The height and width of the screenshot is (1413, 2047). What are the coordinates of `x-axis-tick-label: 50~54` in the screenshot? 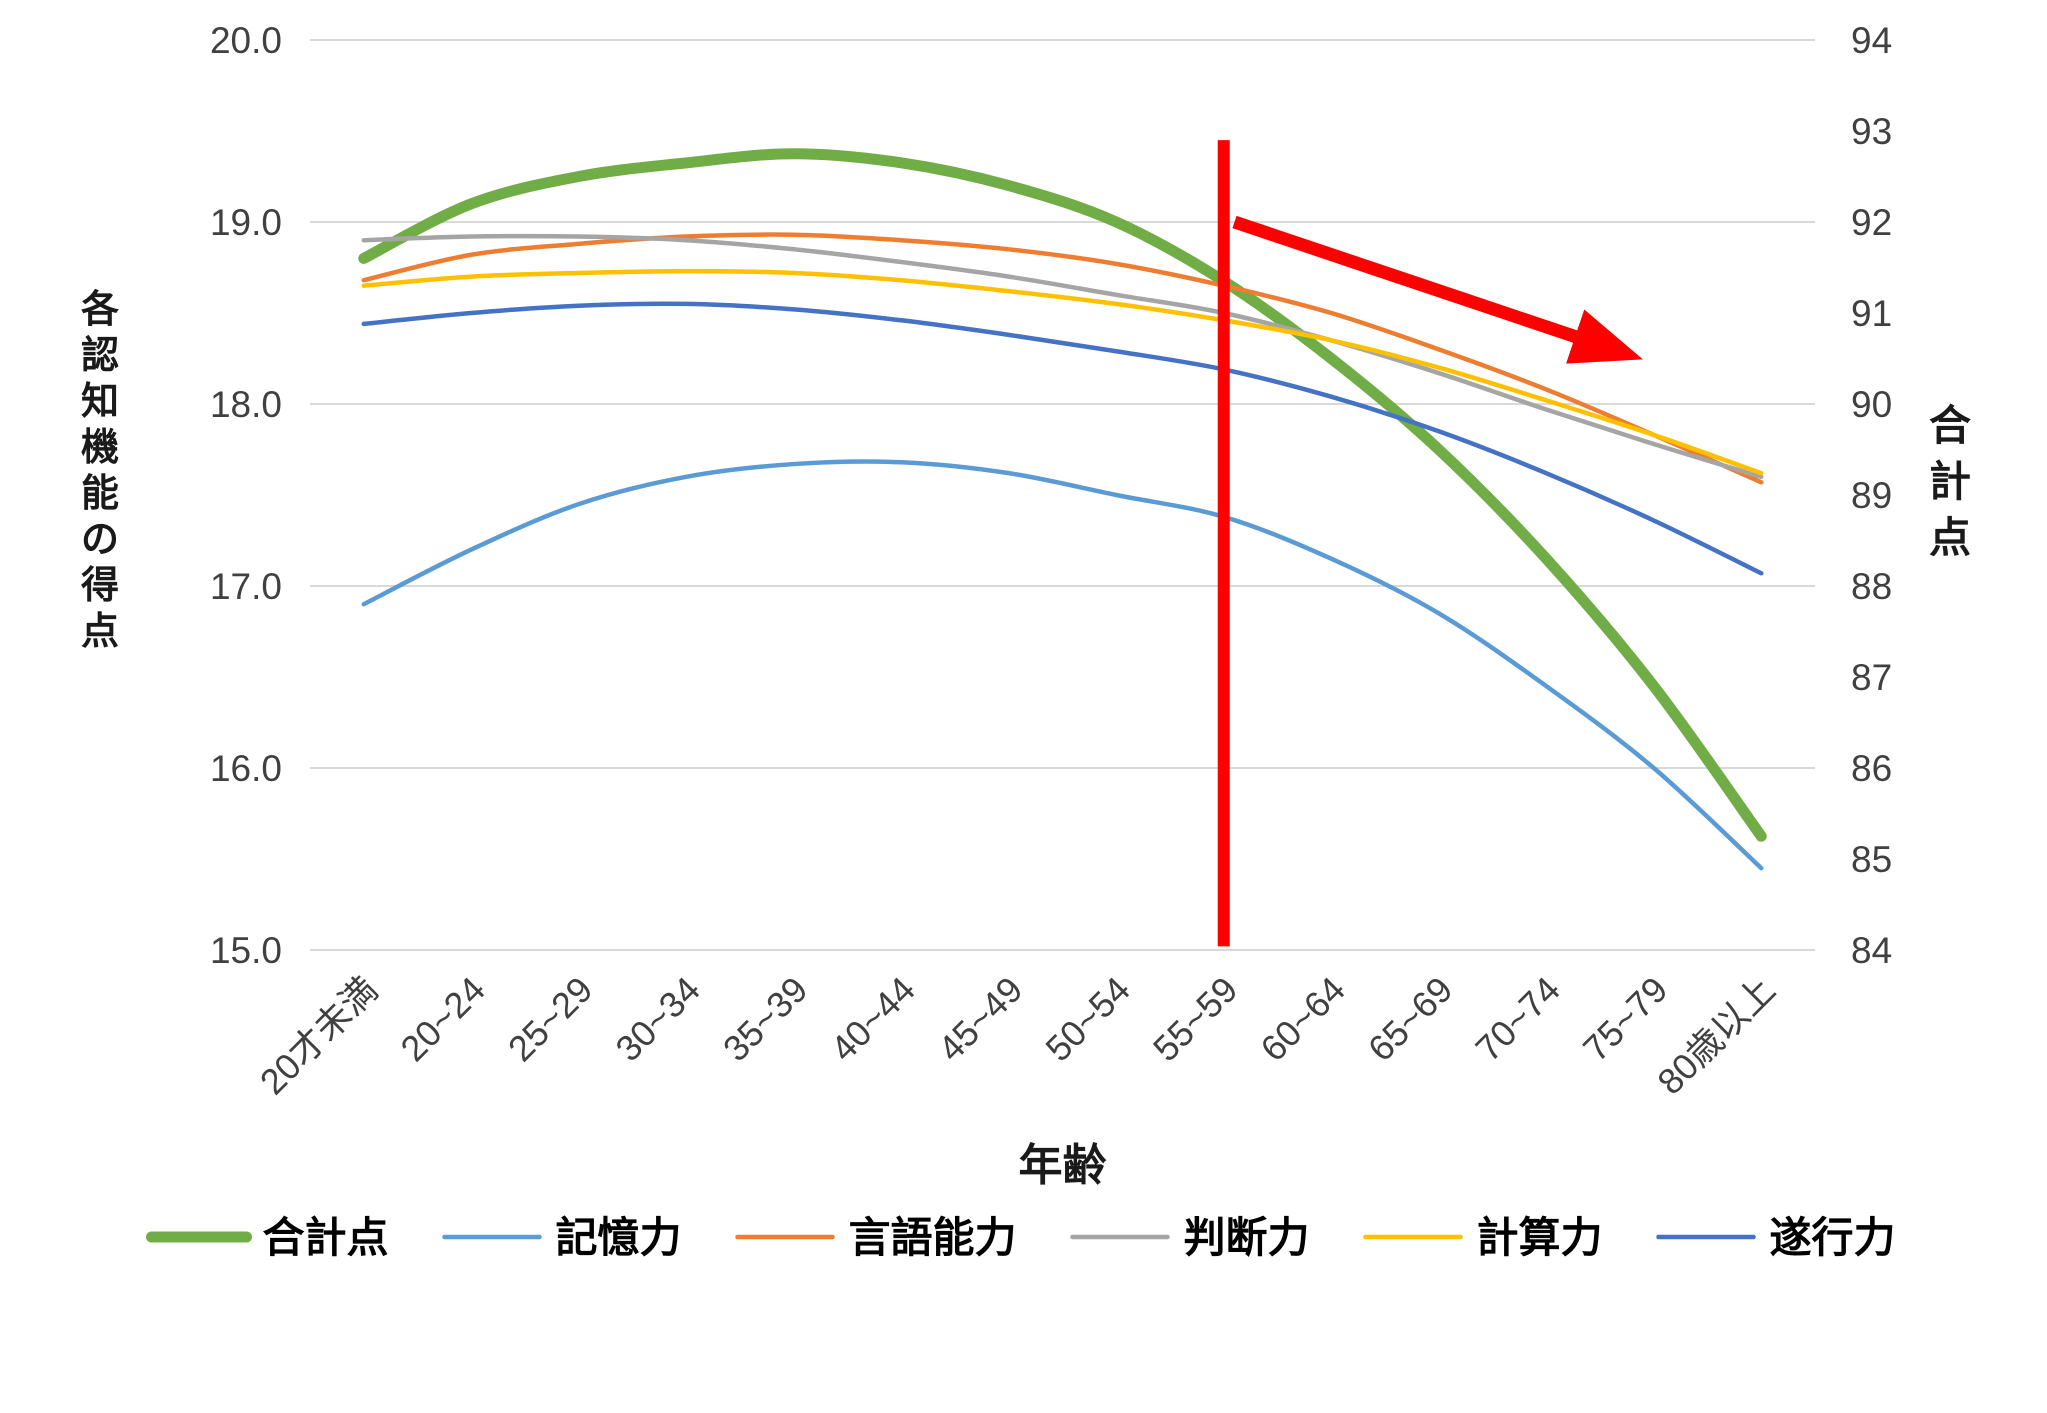 It's located at (1087, 1019).